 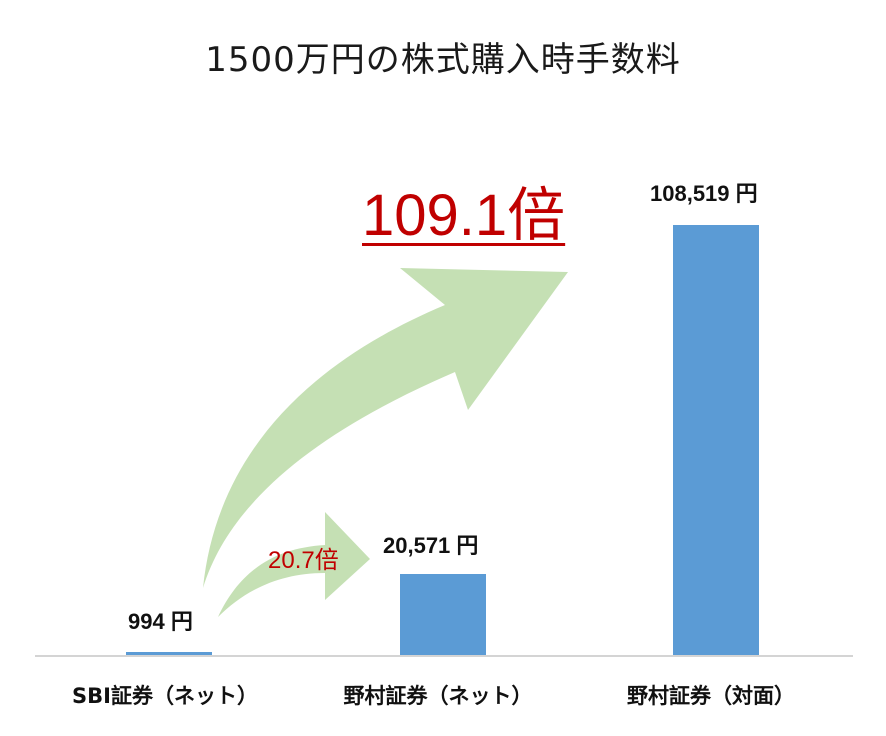 What do you see at coordinates (704, 193) in the screenshot?
I see `value-label-nomura-face: 108,519 円` at bounding box center [704, 193].